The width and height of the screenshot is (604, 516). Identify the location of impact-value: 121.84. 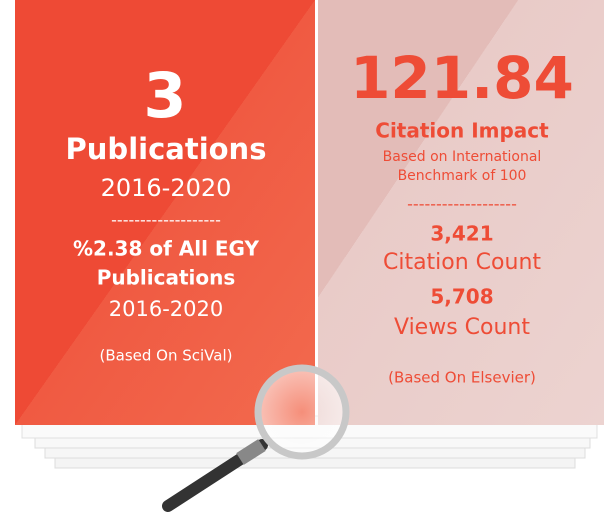
(462, 78).